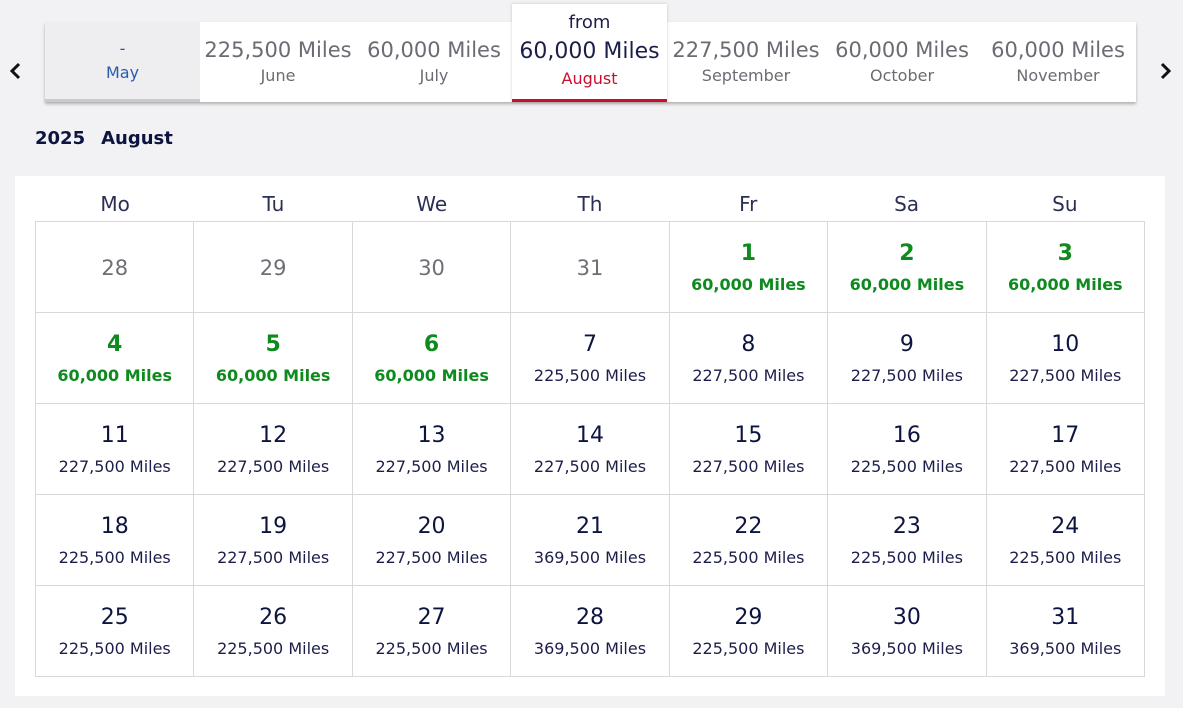 Image resolution: width=1183 pixels, height=708 pixels. Describe the element at coordinates (1065, 267) in the screenshot. I see `calendar-day: 3 60,000 Miles` at that location.